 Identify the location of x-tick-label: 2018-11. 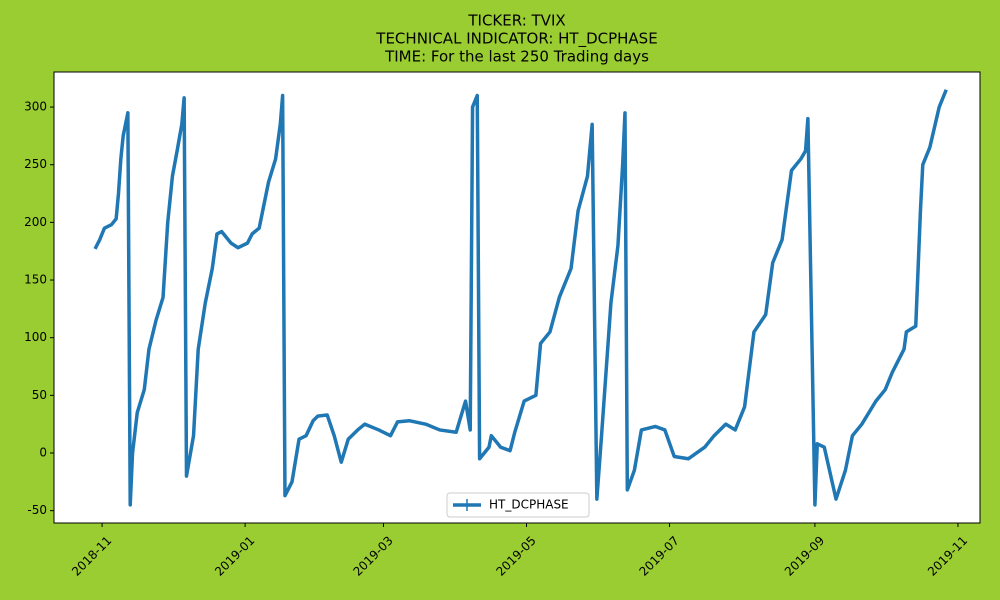
(91, 555).